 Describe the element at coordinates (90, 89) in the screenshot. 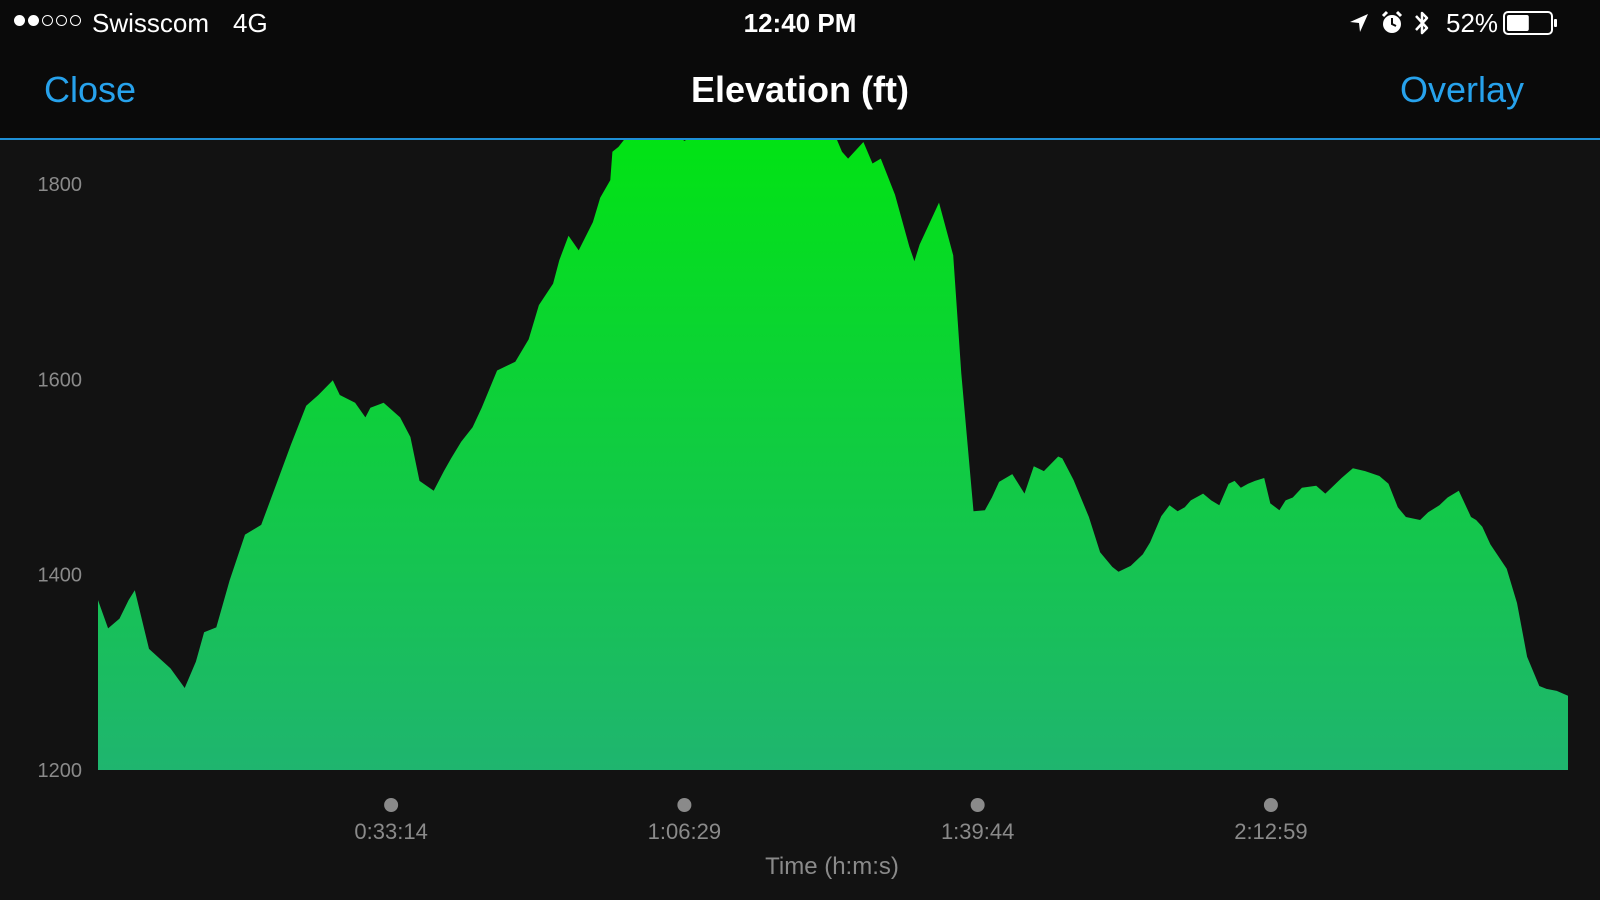

I see `close-button: Close` at that location.